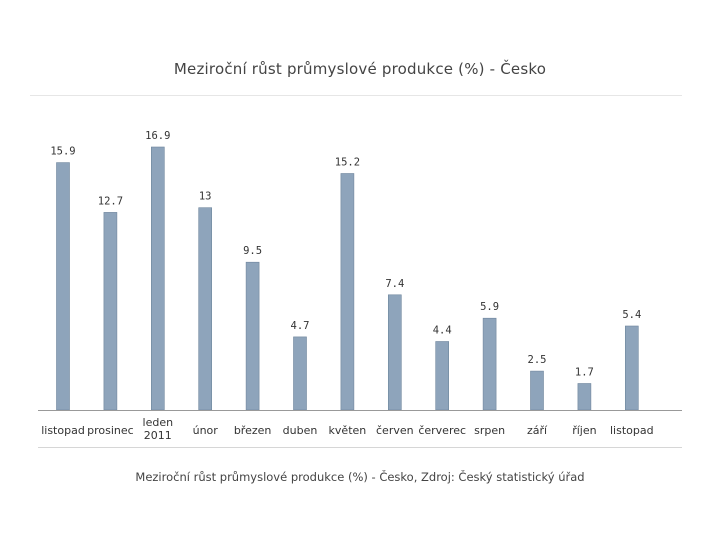 The image size is (720, 540). What do you see at coordinates (110, 430) in the screenshot?
I see `category-label: prosinec` at bounding box center [110, 430].